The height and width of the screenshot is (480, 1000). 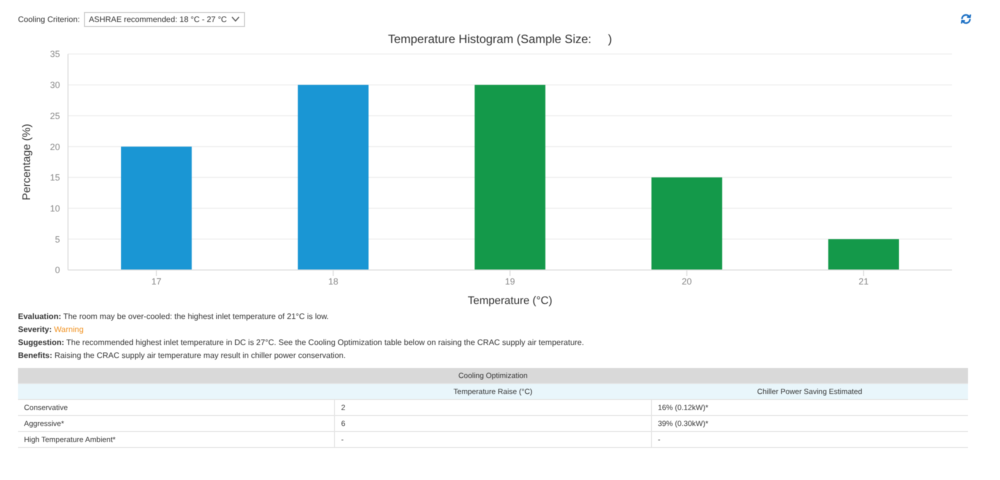 What do you see at coordinates (26, 162) in the screenshot?
I see `y-axis-title: Percentage (%)` at bounding box center [26, 162].